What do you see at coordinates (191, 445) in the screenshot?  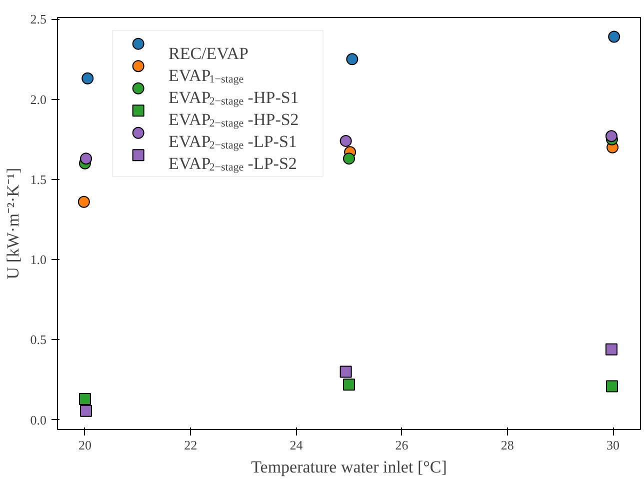 I see `x-tick-label: 22` at bounding box center [191, 445].